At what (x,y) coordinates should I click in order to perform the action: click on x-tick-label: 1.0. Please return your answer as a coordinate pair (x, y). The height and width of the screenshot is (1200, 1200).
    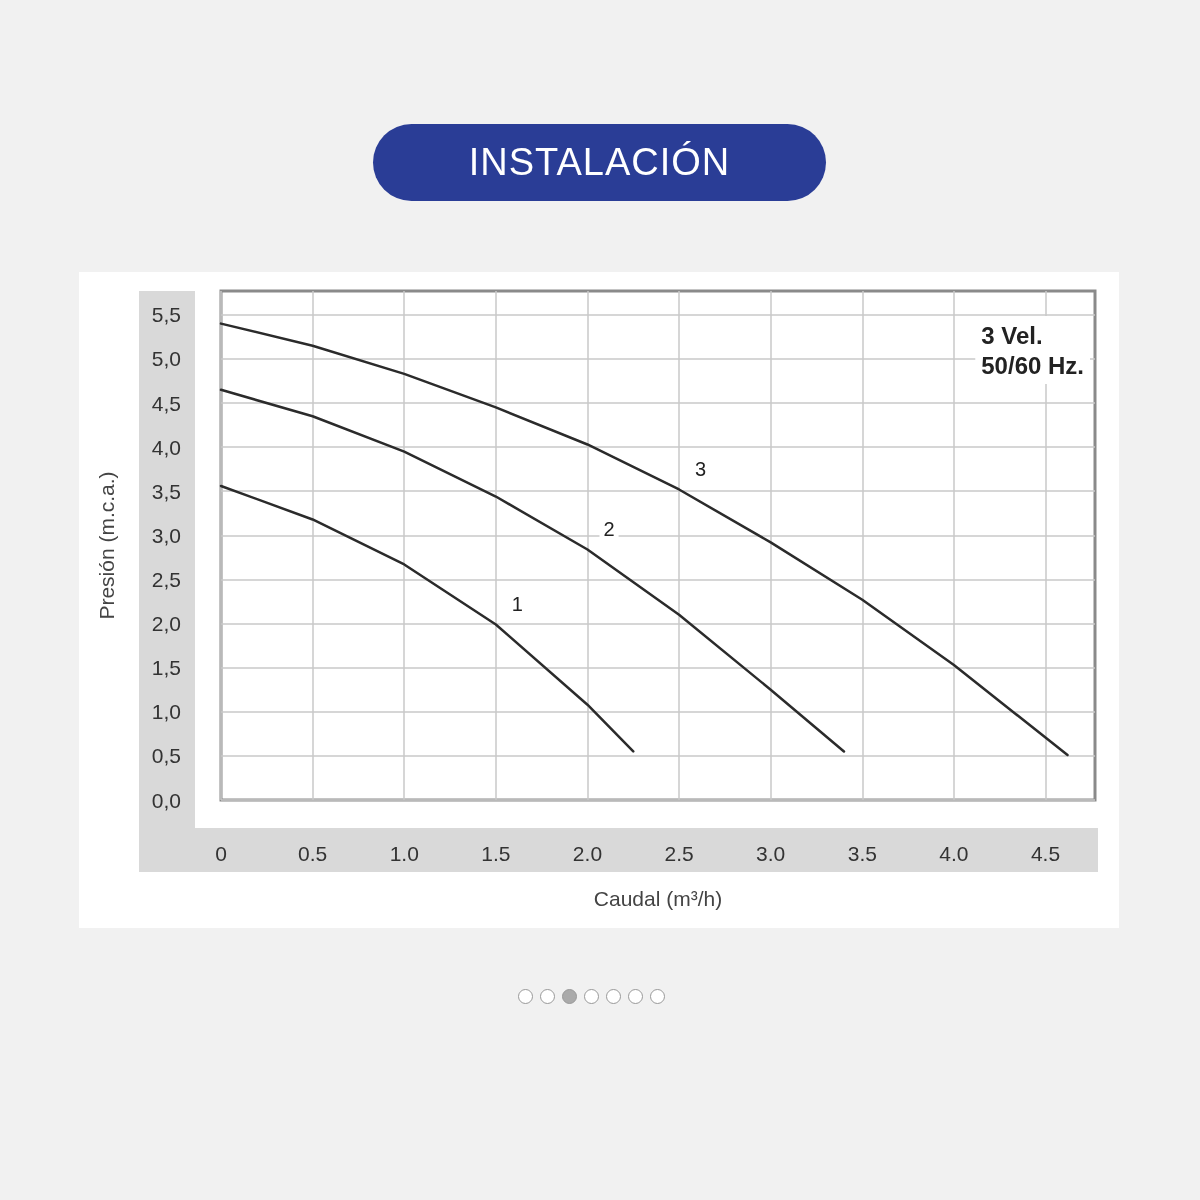
    Looking at the image, I should click on (404, 853).